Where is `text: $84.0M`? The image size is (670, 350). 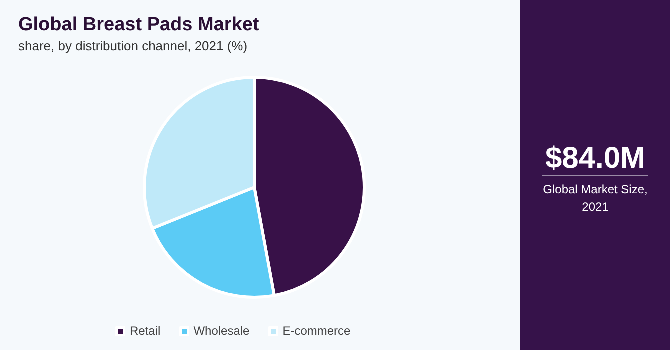 text: $84.0M is located at coordinates (595, 158).